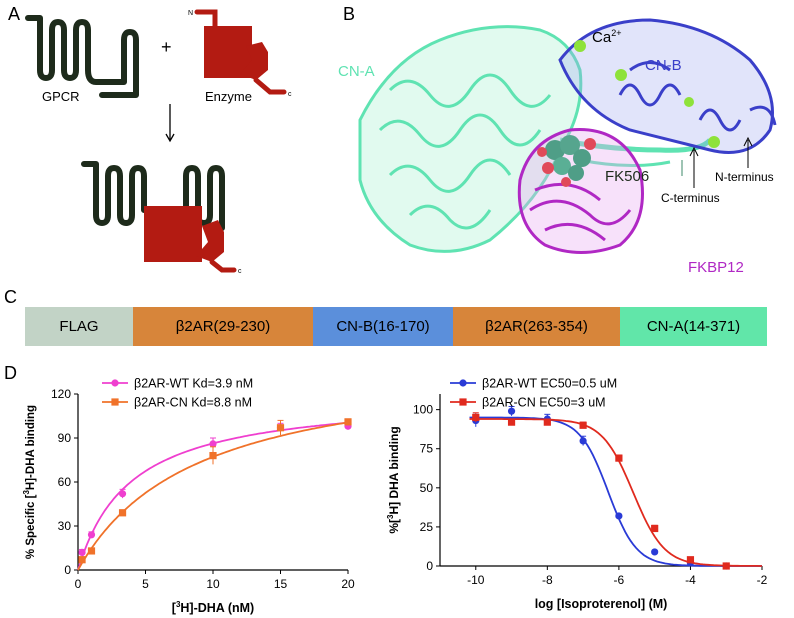 Image resolution: width=794 pixels, height=618 pixels. What do you see at coordinates (193, 384) in the screenshot?
I see `legend-label: β2AR-WT Kd=3.9 nM` at bounding box center [193, 384].